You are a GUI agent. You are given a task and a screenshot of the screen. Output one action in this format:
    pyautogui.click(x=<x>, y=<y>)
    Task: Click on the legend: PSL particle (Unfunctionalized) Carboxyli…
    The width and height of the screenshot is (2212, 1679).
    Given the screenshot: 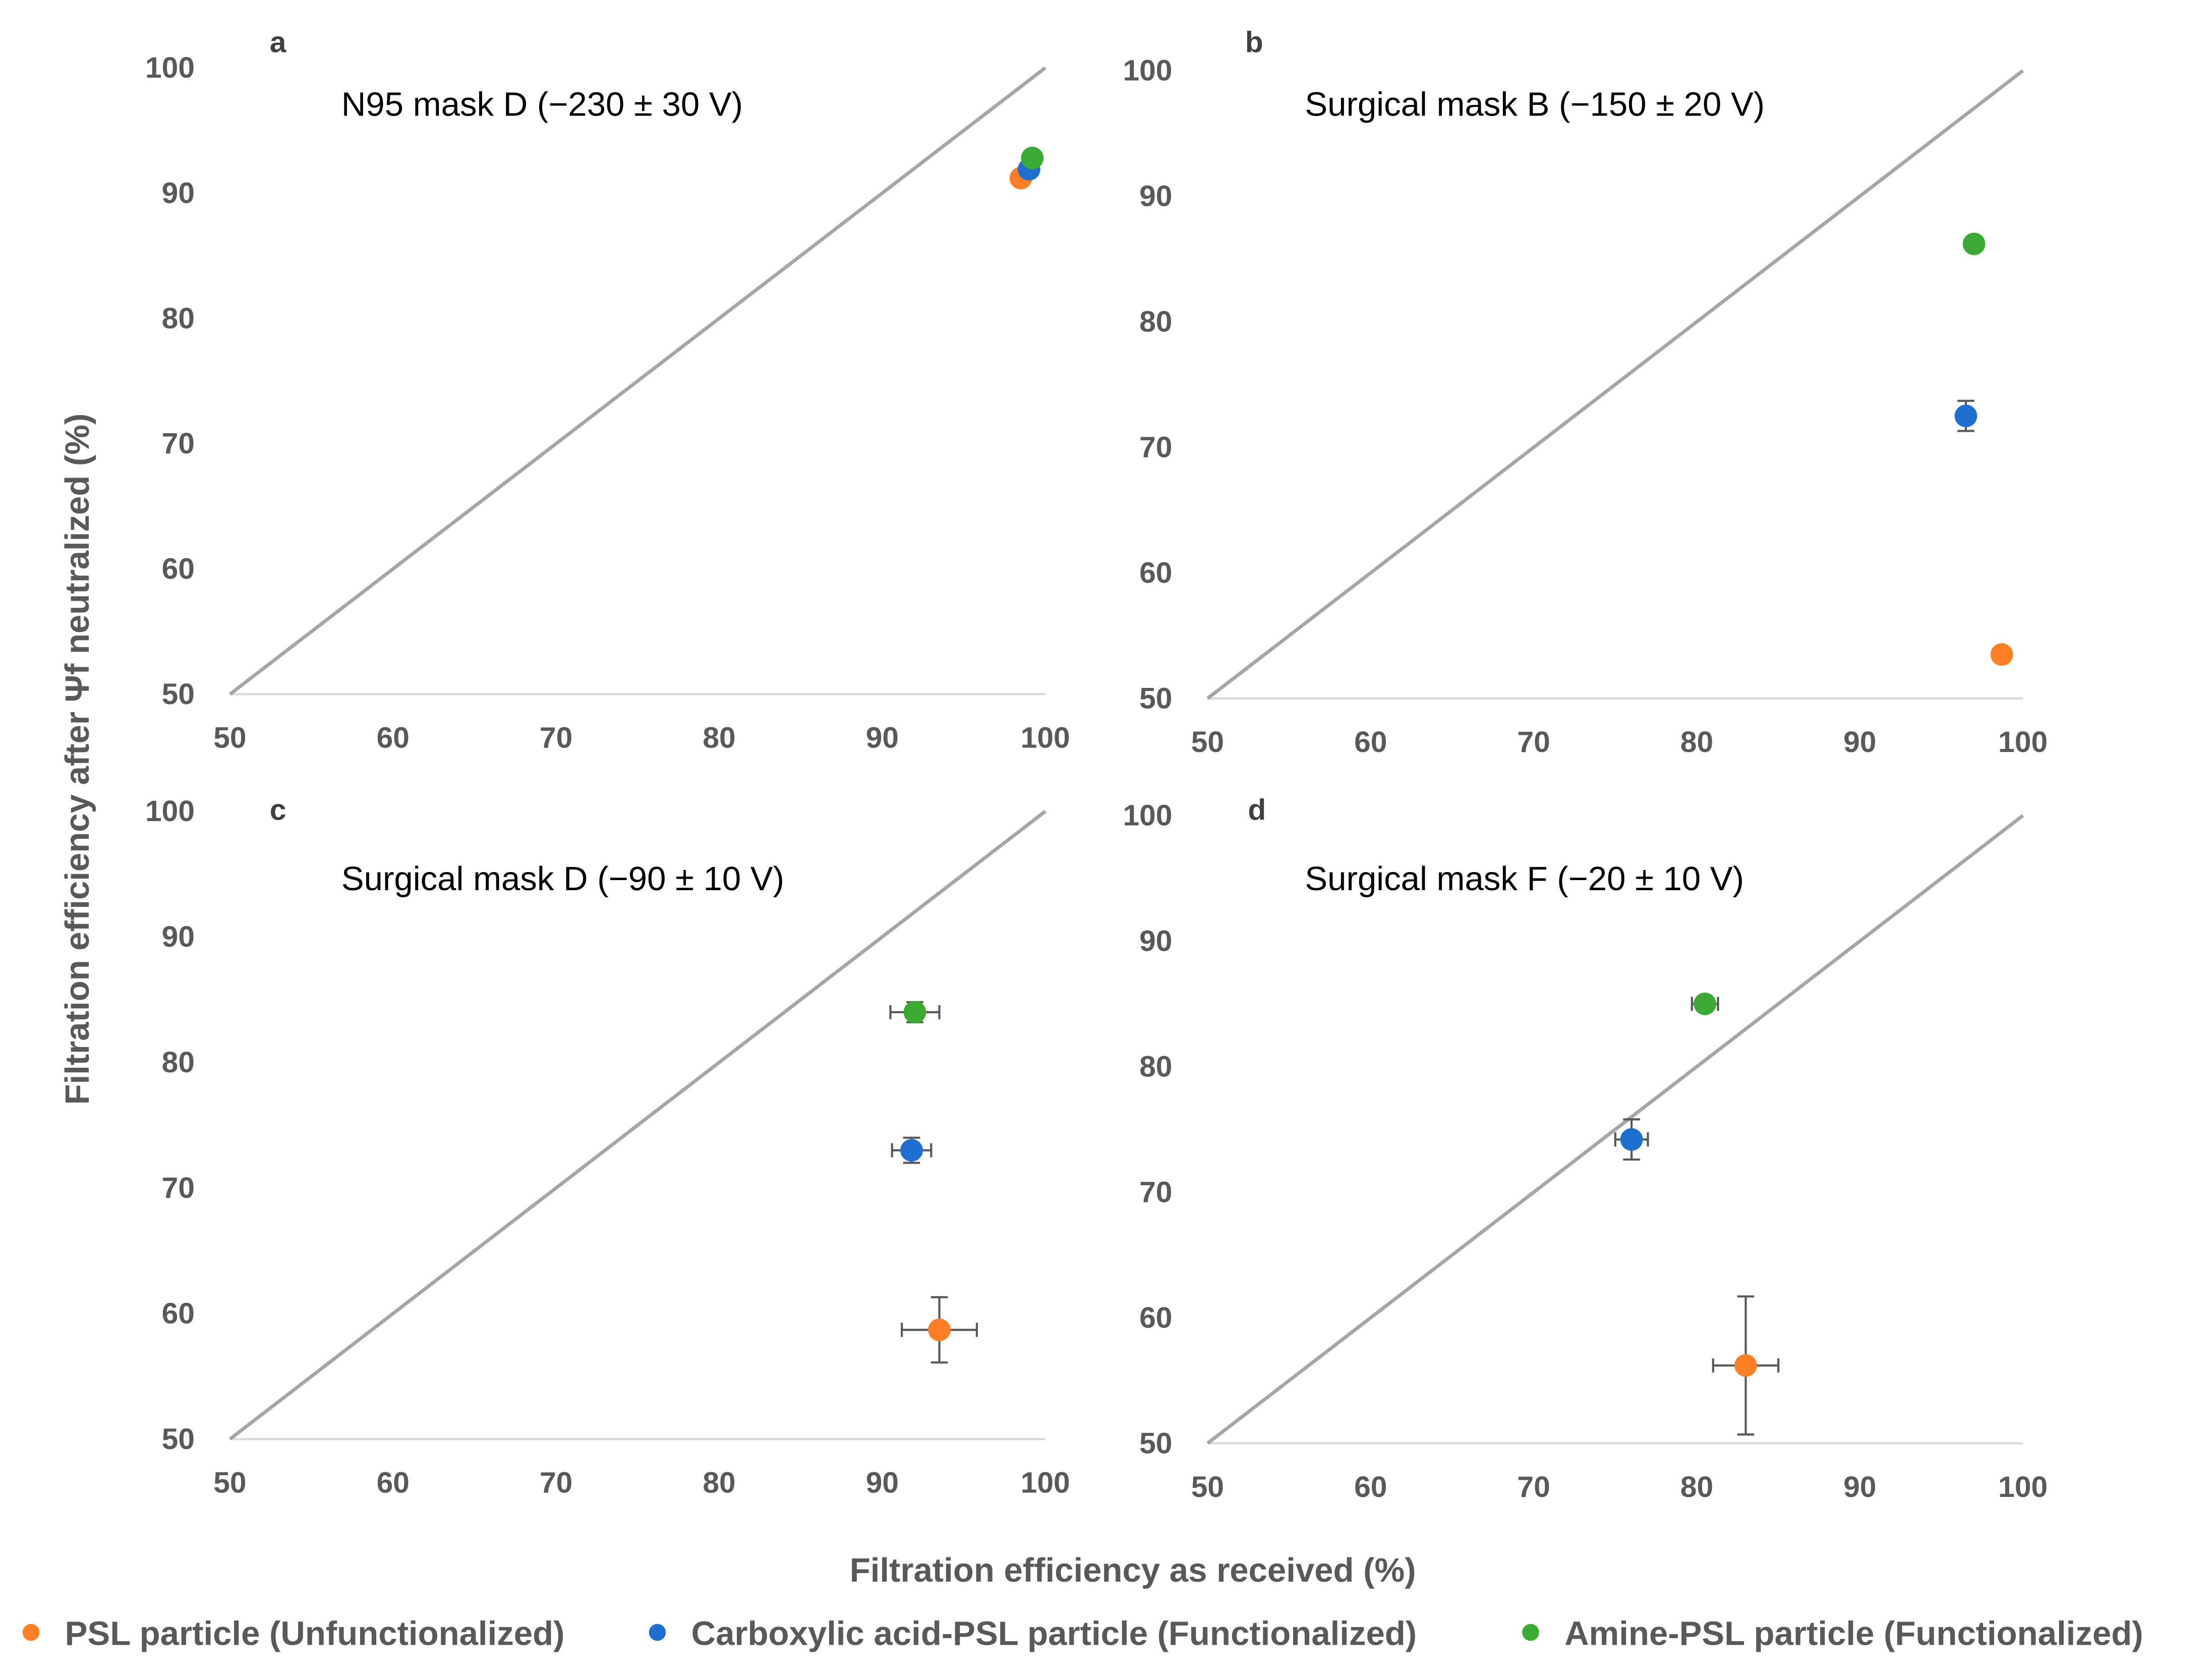 What is the action you would take?
    pyautogui.click(x=1082, y=1634)
    